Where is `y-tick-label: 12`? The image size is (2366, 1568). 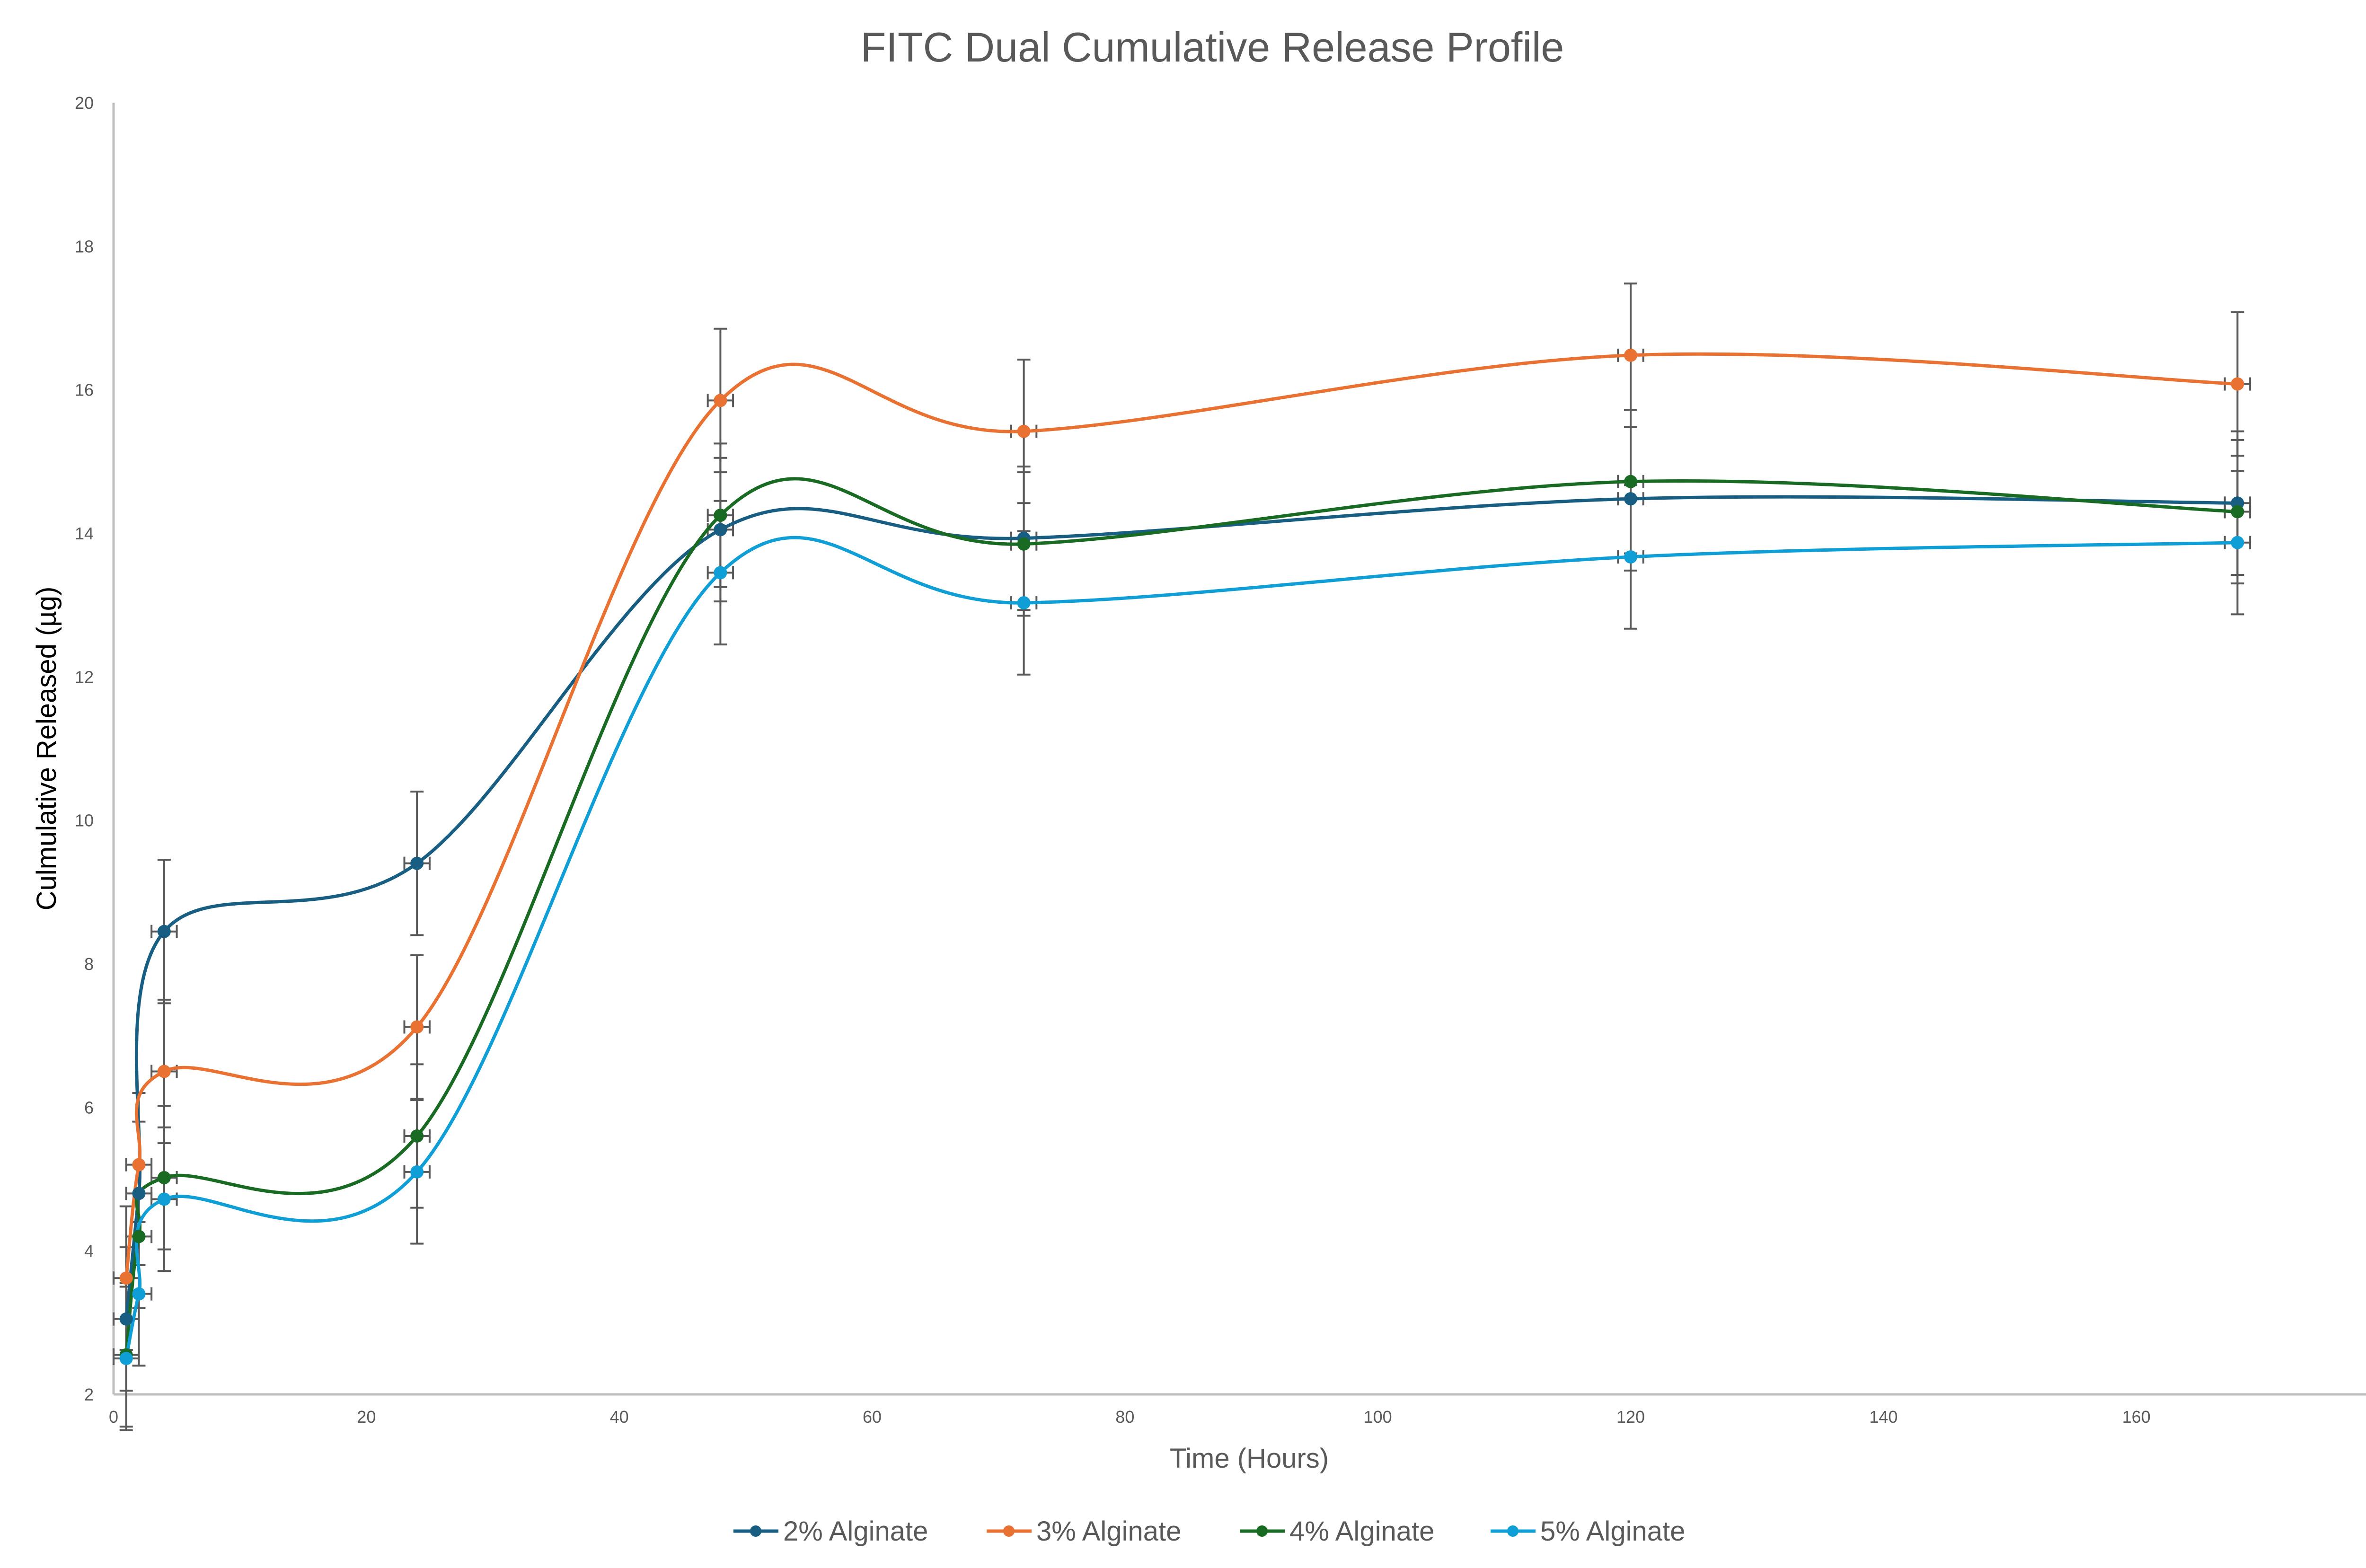 y-tick-label: 12 is located at coordinates (85, 677).